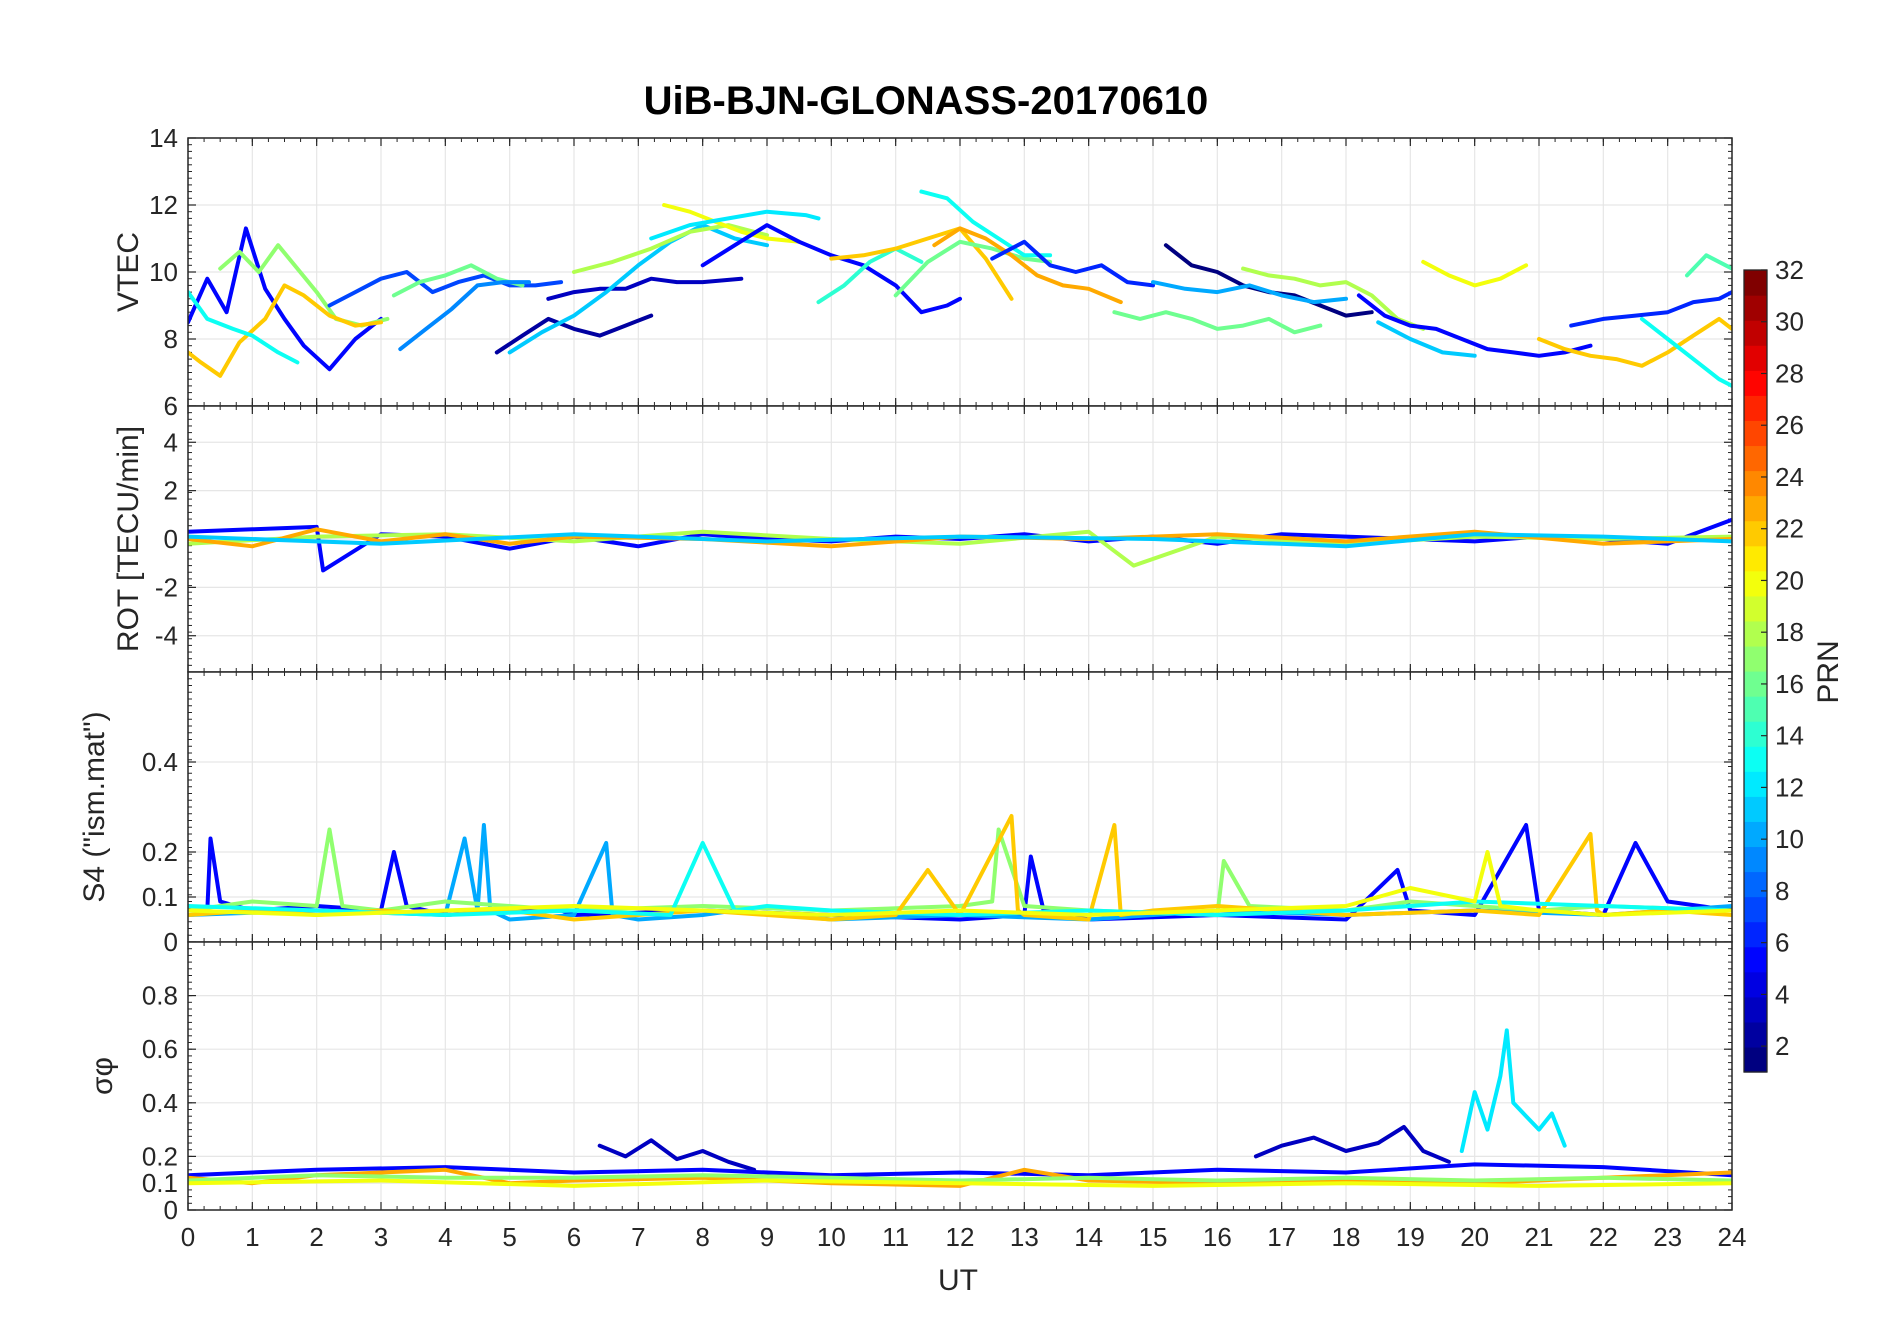 This screenshot has height=1330, width=1902. Describe the element at coordinates (445, 1237) in the screenshot. I see `x-tick-label: 4` at that location.